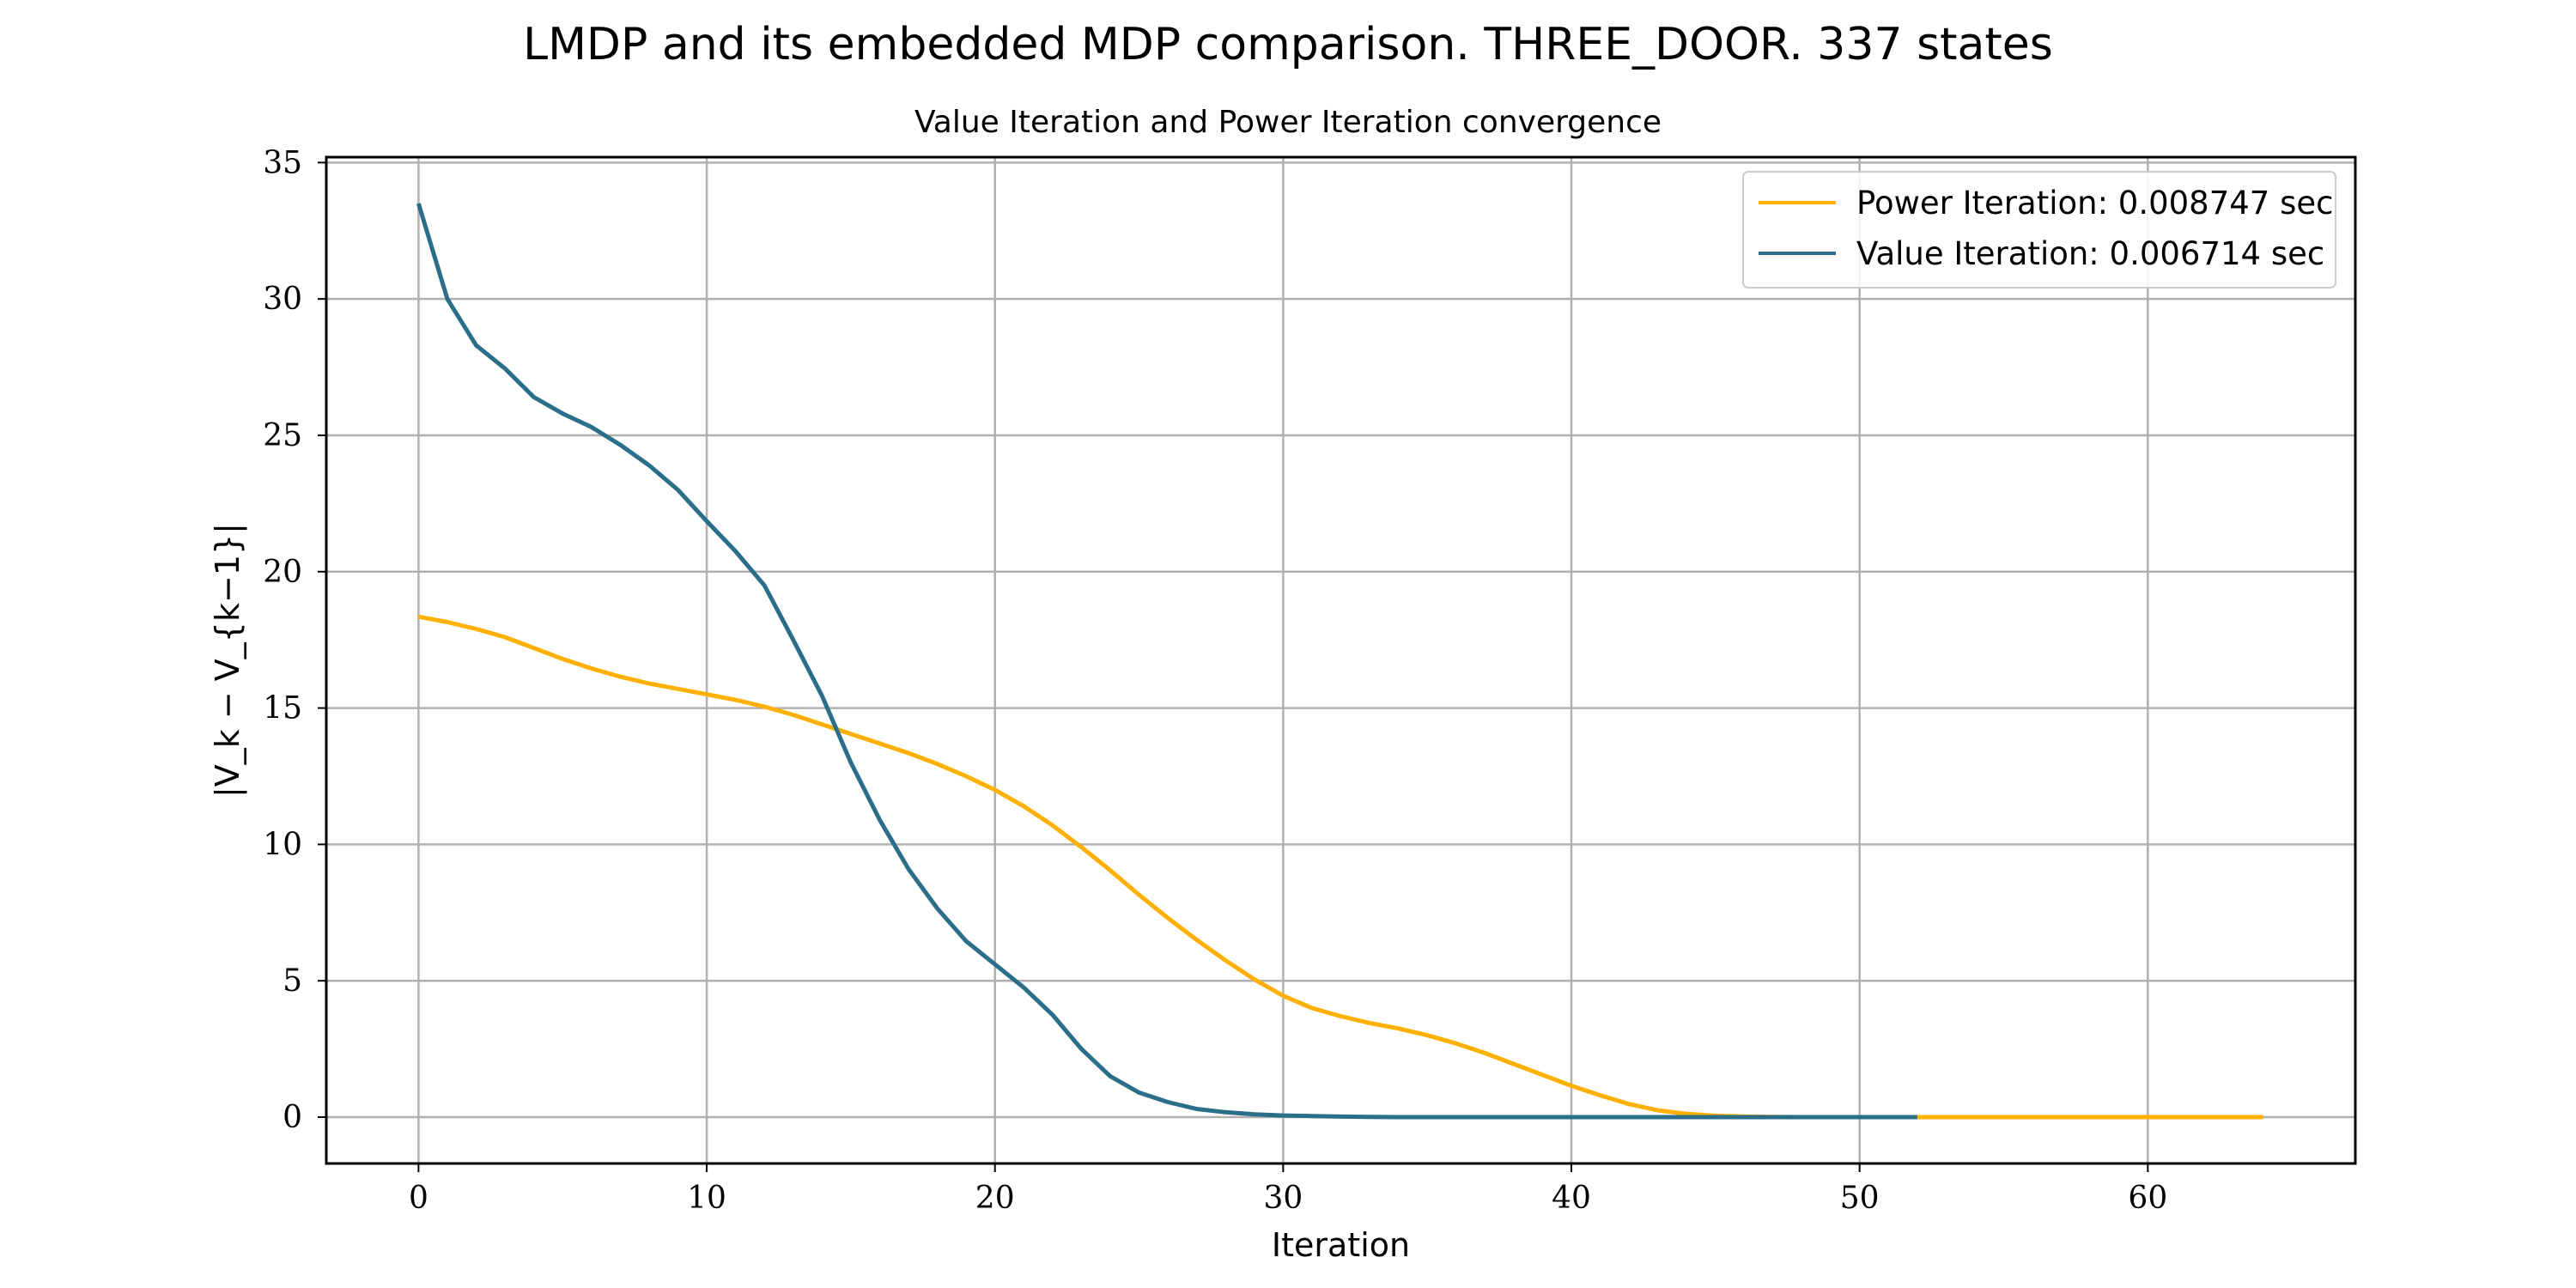 This screenshot has width=2576, height=1288. I want to click on x-tick-label: 0, so click(419, 1199).